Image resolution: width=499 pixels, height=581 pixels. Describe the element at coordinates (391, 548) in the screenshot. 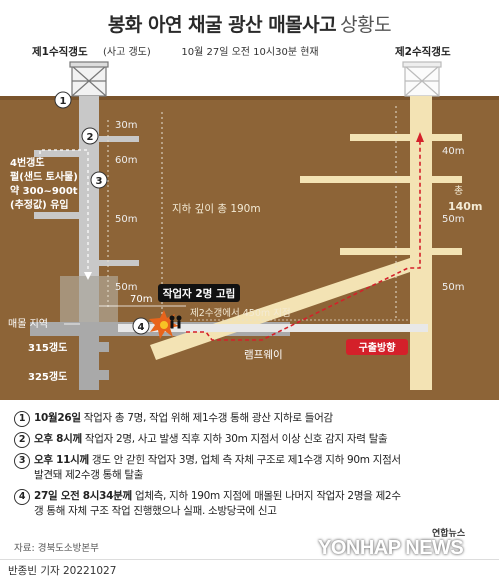

I see `brand-watermark: YONHAP NEWS` at that location.